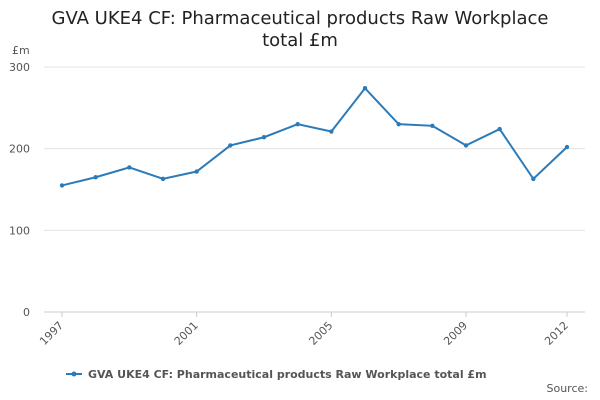  Describe the element at coordinates (74, 374) in the screenshot. I see `legend-marker` at that location.